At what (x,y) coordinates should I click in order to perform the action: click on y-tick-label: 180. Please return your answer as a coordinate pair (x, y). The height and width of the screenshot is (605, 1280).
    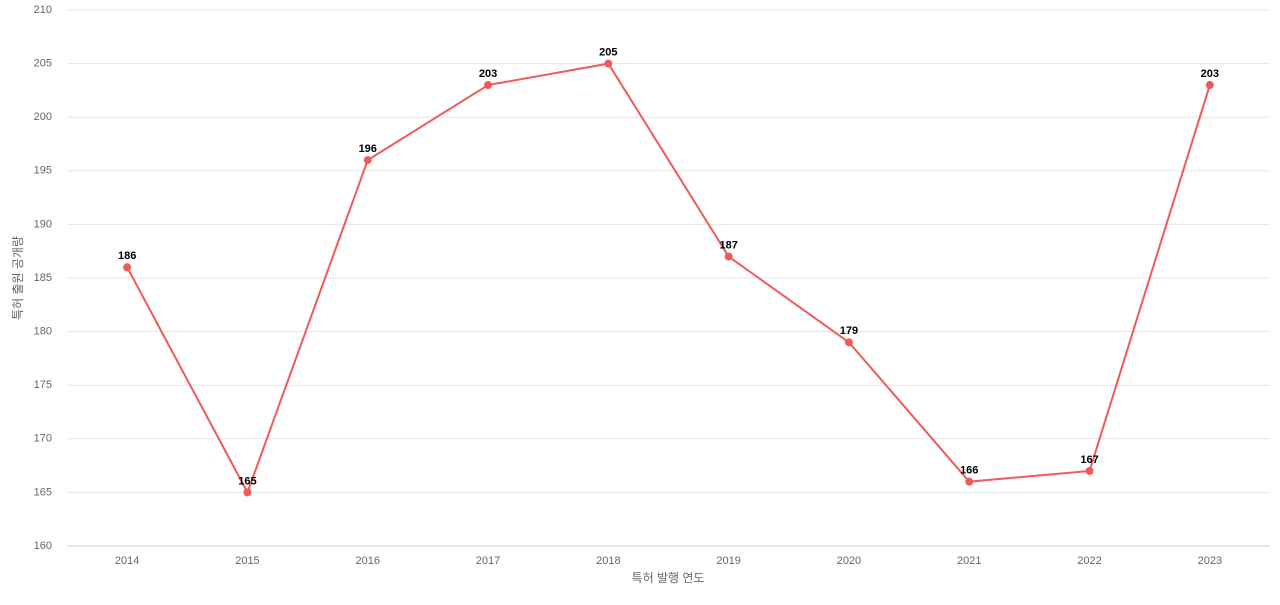
    Looking at the image, I should click on (43, 332).